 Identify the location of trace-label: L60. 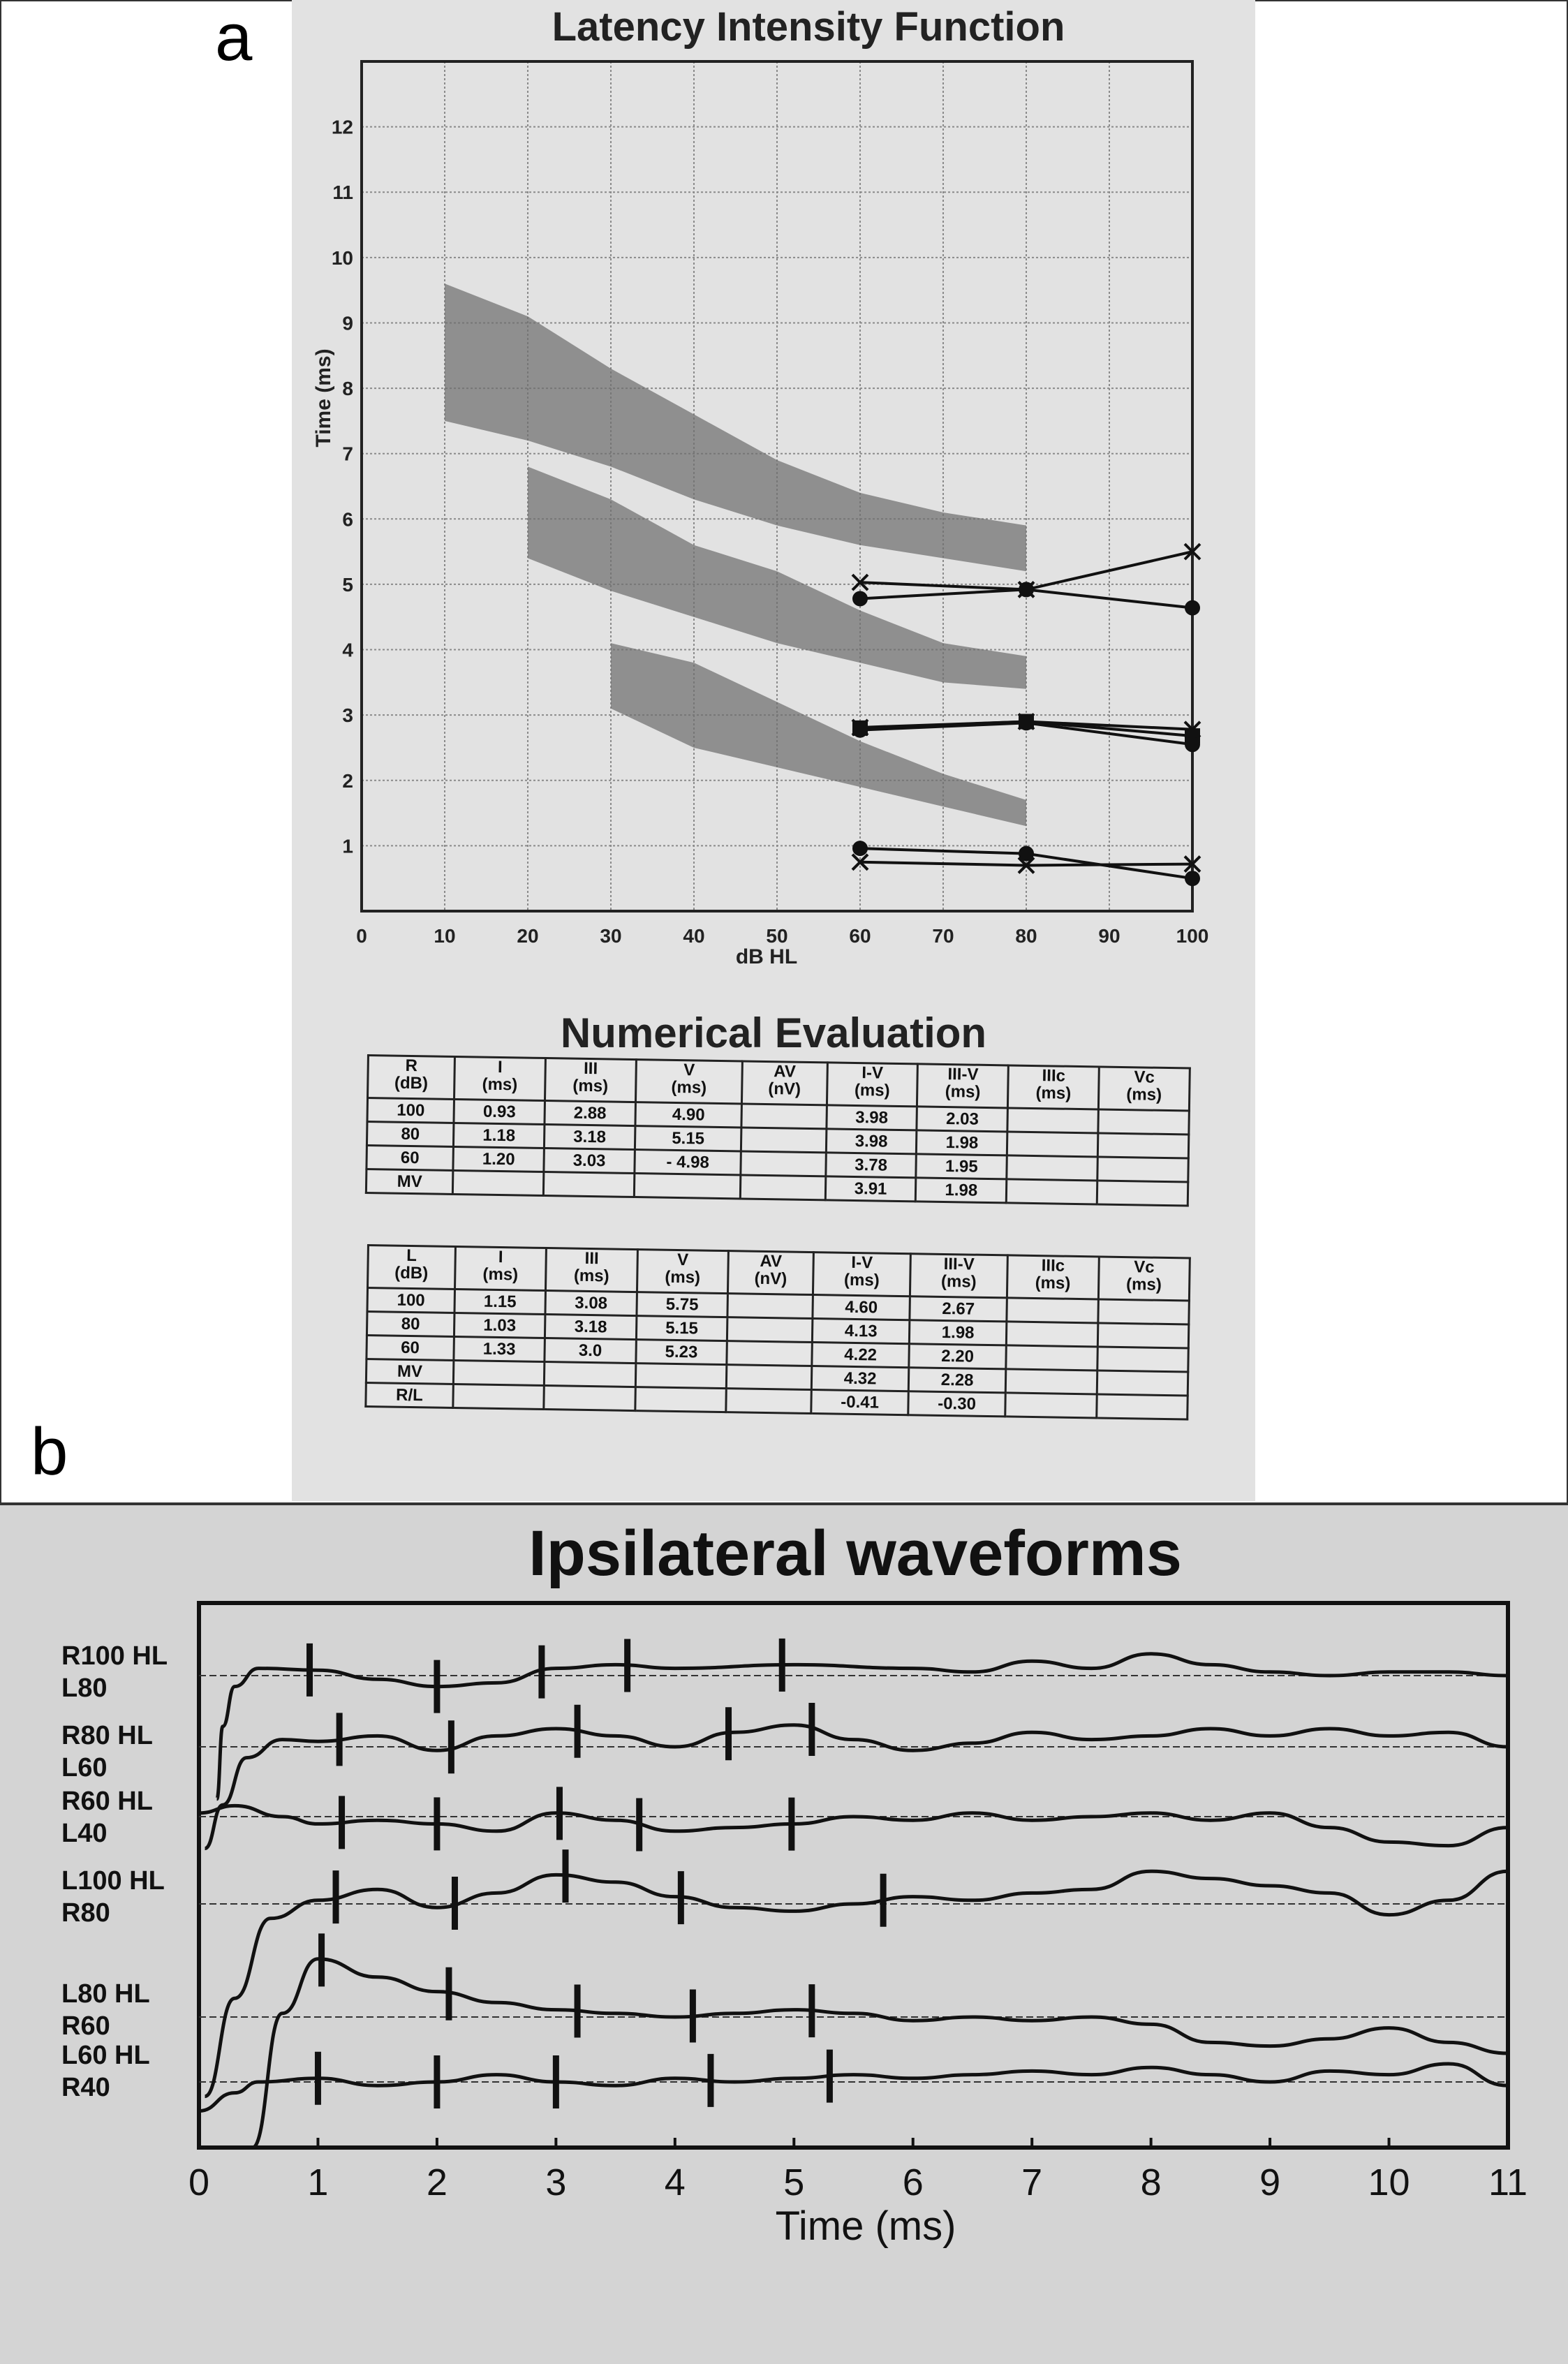
(84, 1767).